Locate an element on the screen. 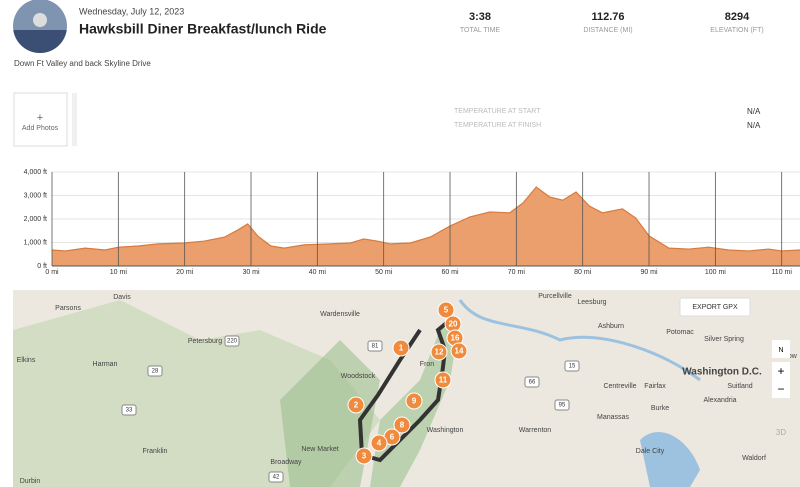 Image resolution: width=800 pixels, height=487 pixels. place-label: Franklin is located at coordinates (155, 451).